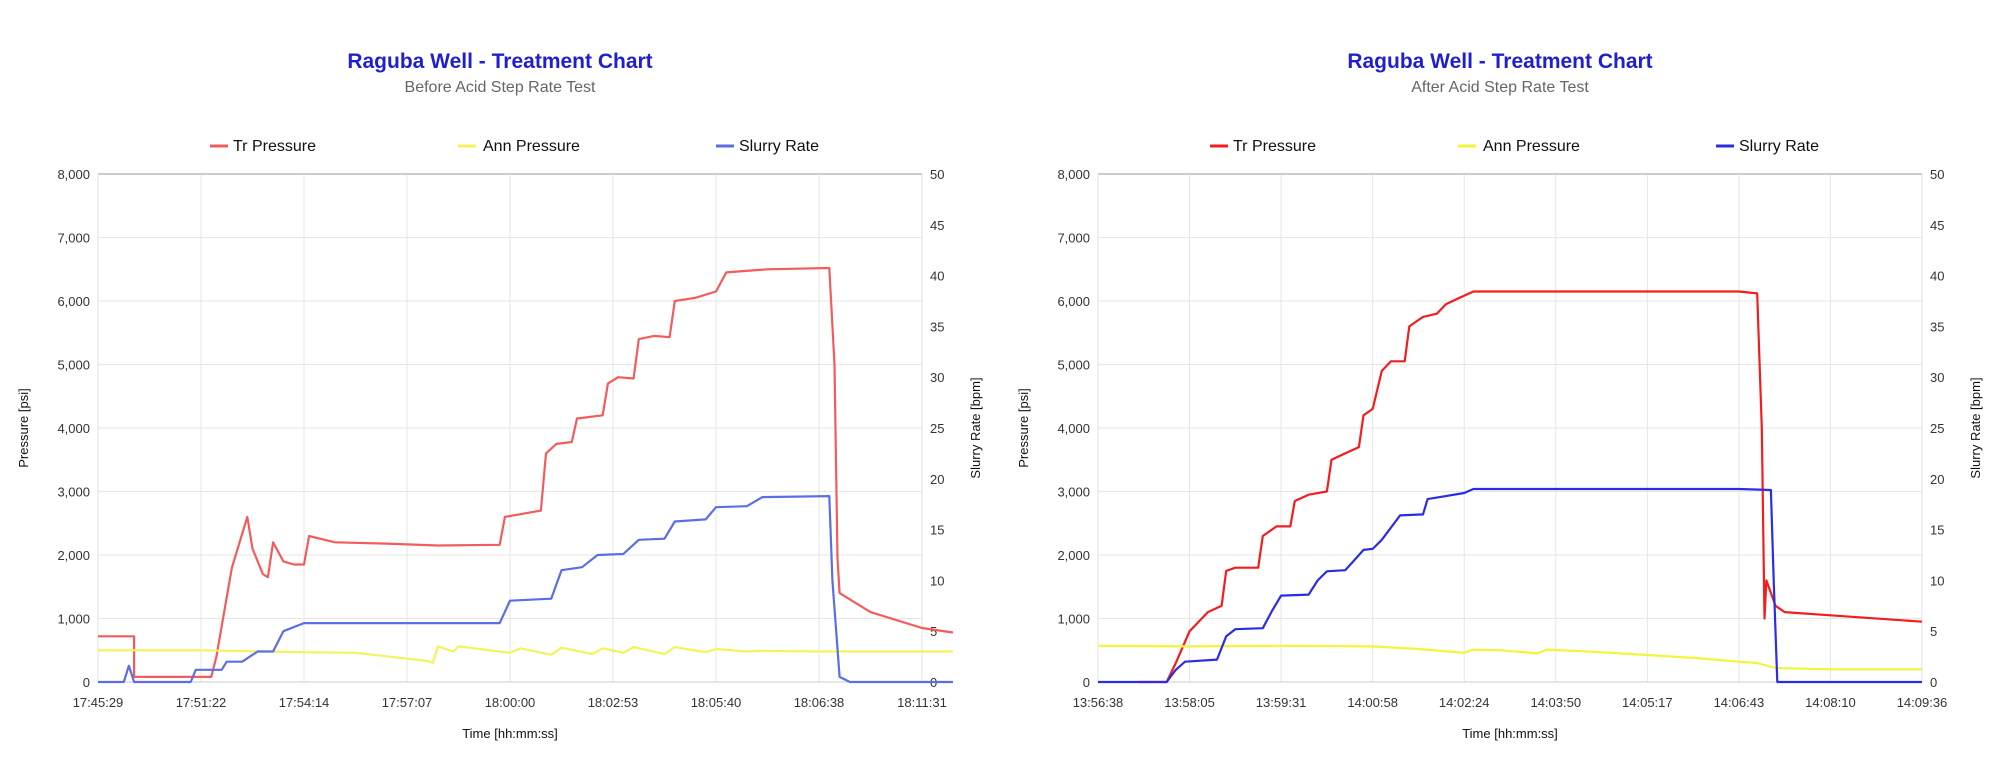  Describe the element at coordinates (1647, 702) in the screenshot. I see `x-tick-label: 14:05:17` at that location.